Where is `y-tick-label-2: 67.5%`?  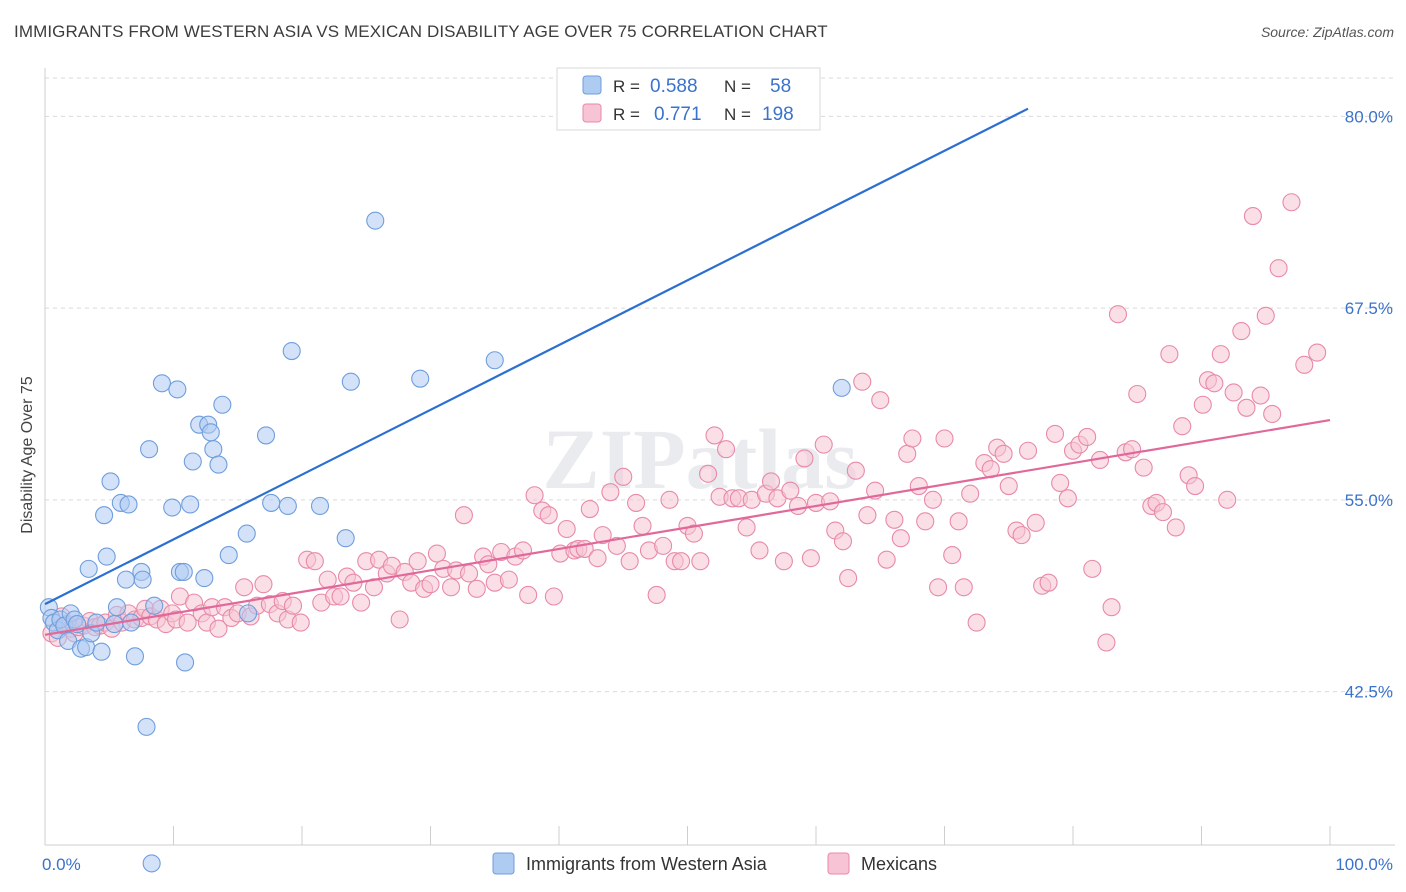
y-tick-label-2: 67.5% is located at coordinates (1369, 308).